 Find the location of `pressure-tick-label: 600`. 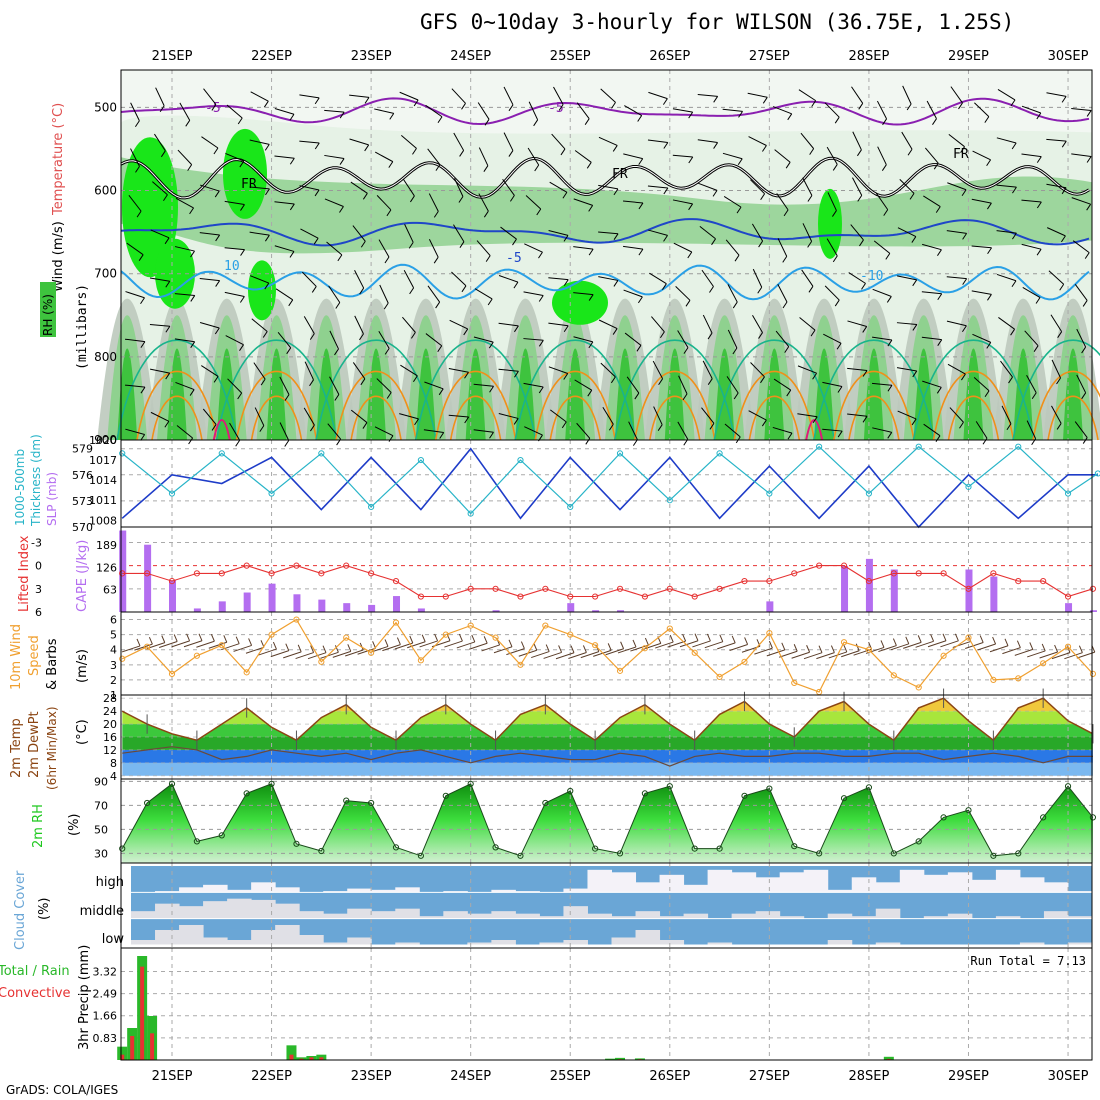

pressure-tick-label: 600 is located at coordinates (105, 191).